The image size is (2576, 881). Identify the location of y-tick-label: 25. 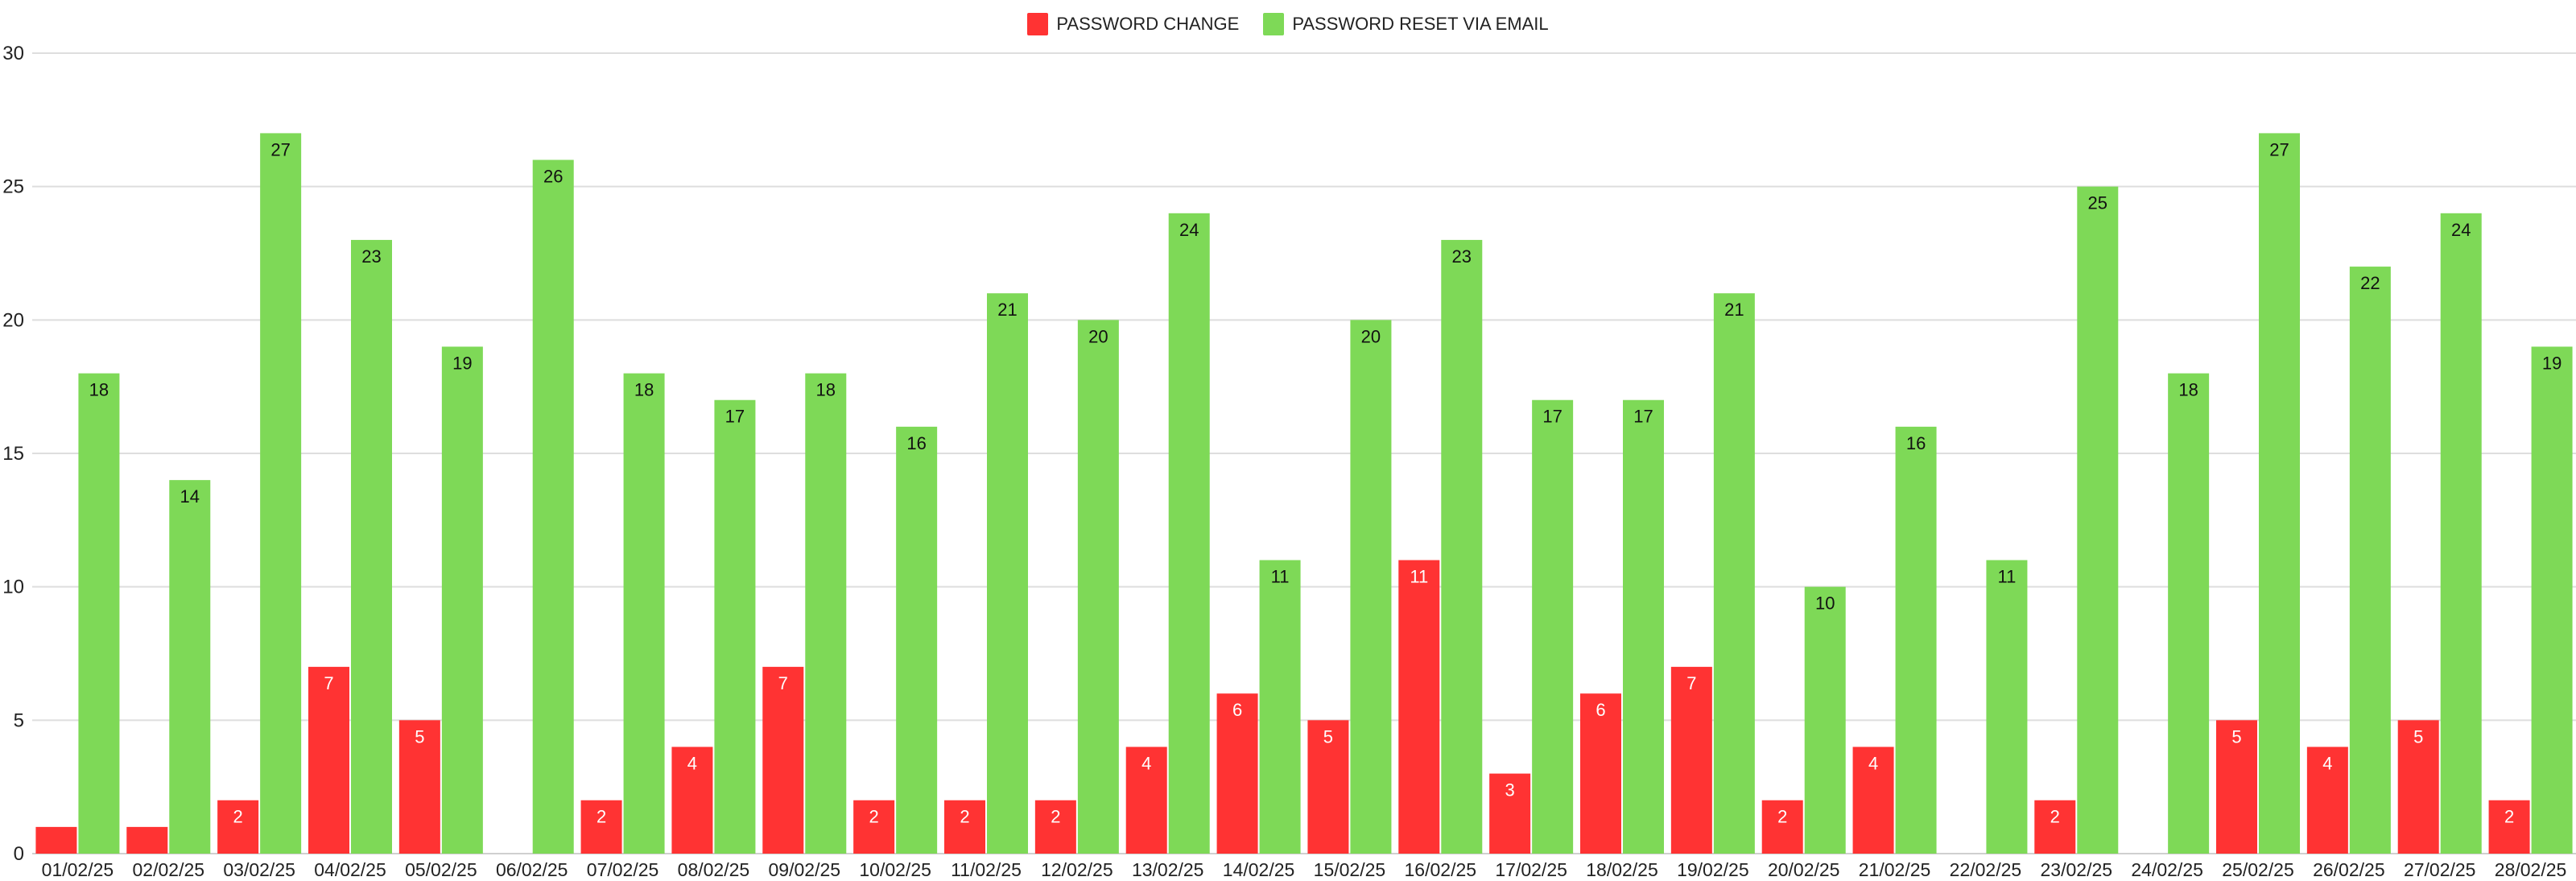
(13, 187).